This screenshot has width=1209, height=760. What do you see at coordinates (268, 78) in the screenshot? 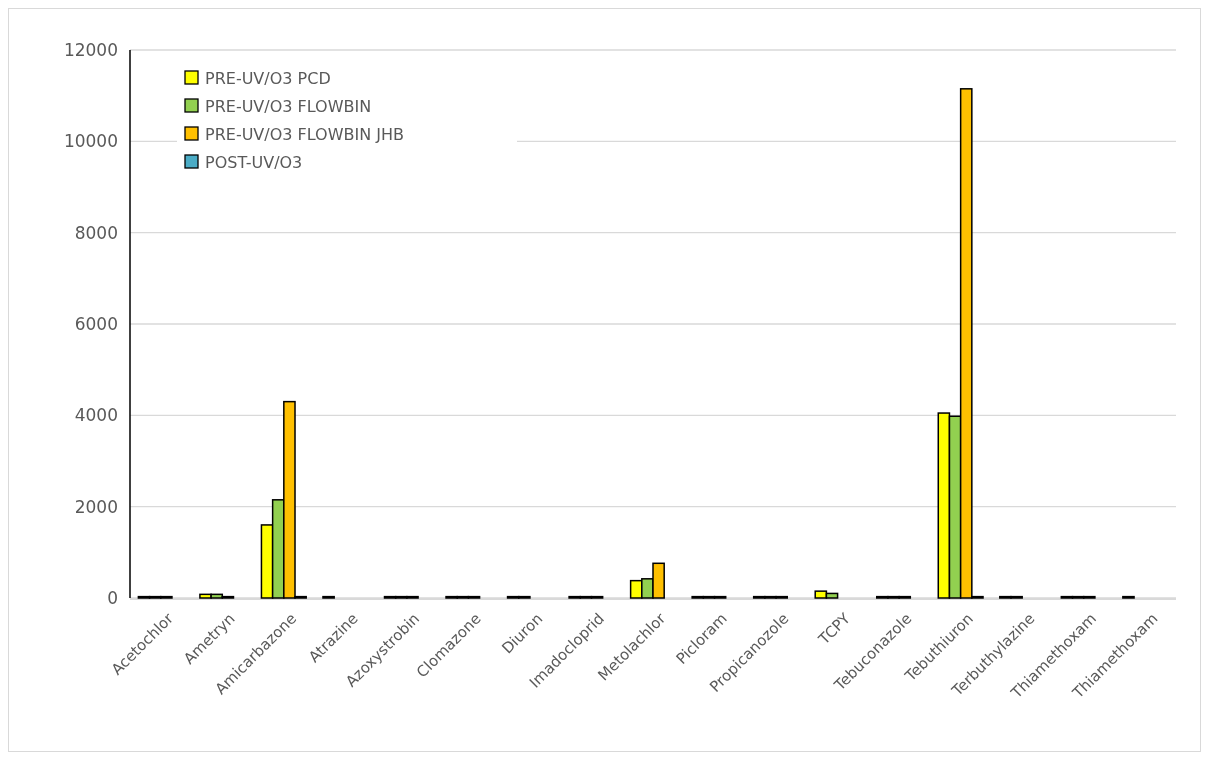
I see `legend-label: PRE-UV/O3 PCD` at bounding box center [268, 78].